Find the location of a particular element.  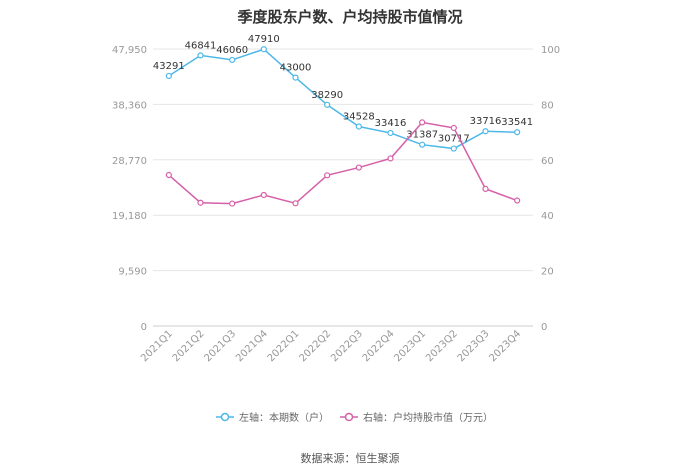

data-label: 33541 is located at coordinates (517, 122).